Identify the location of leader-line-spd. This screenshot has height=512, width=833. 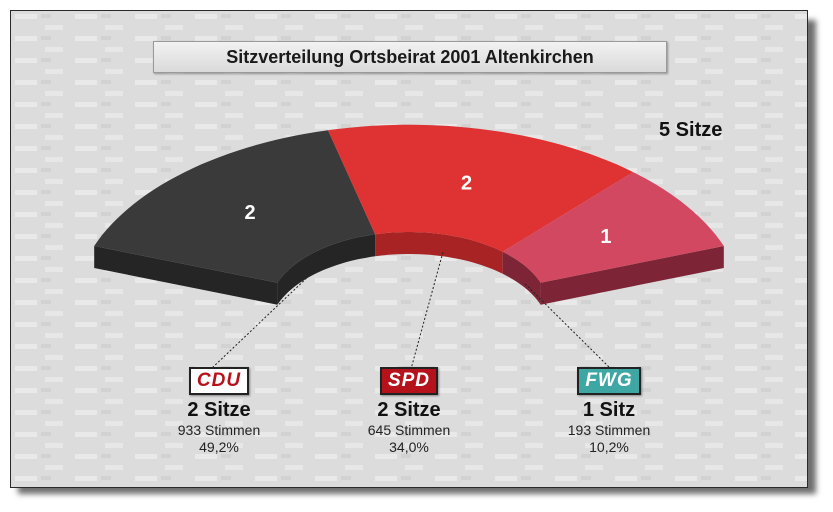
(427, 311).